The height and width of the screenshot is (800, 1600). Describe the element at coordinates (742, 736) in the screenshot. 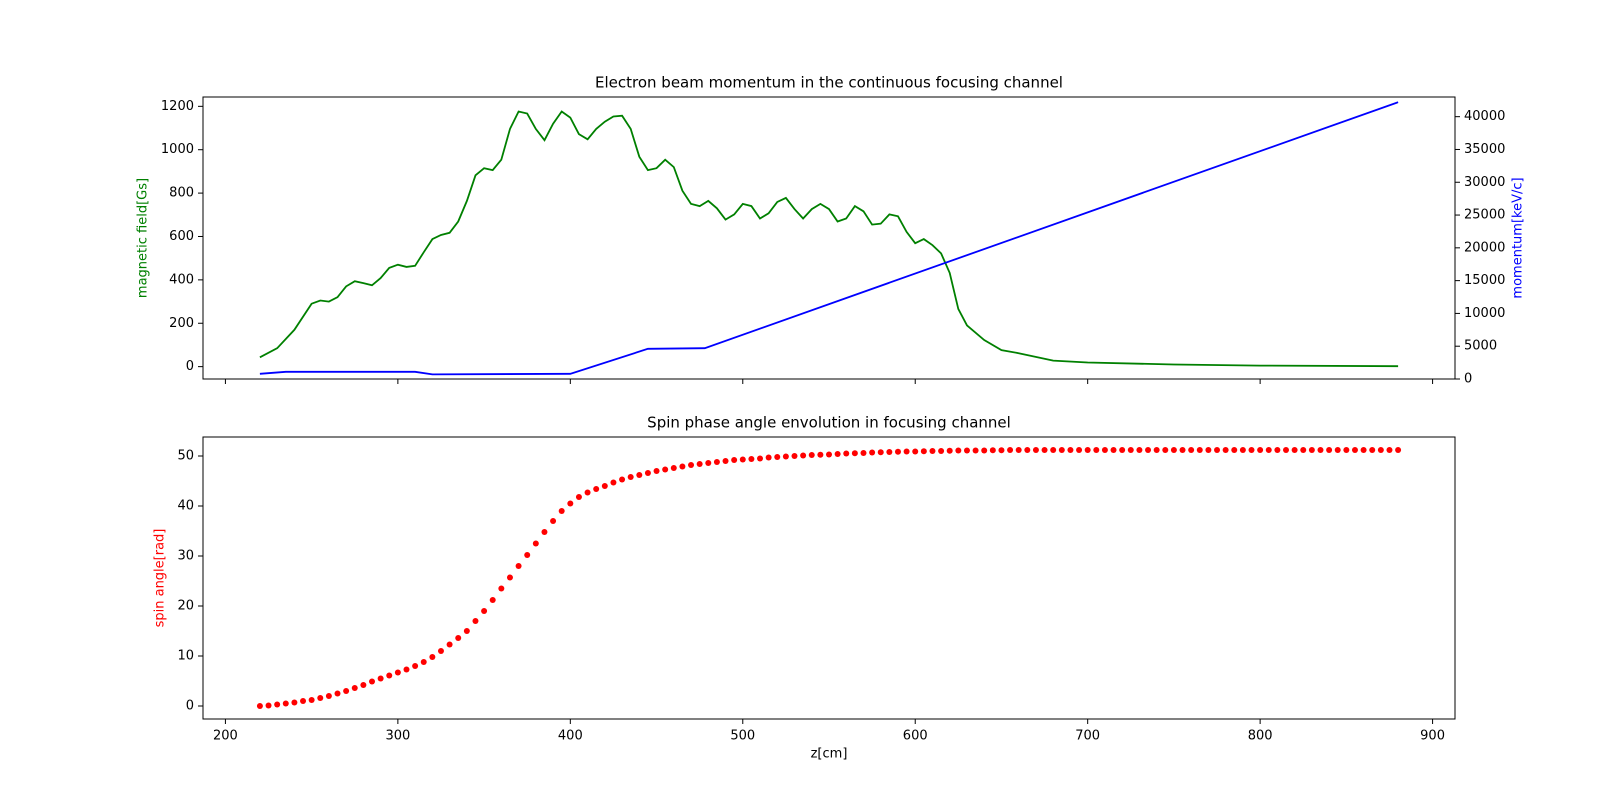

I see `x-tick-label: 500` at that location.